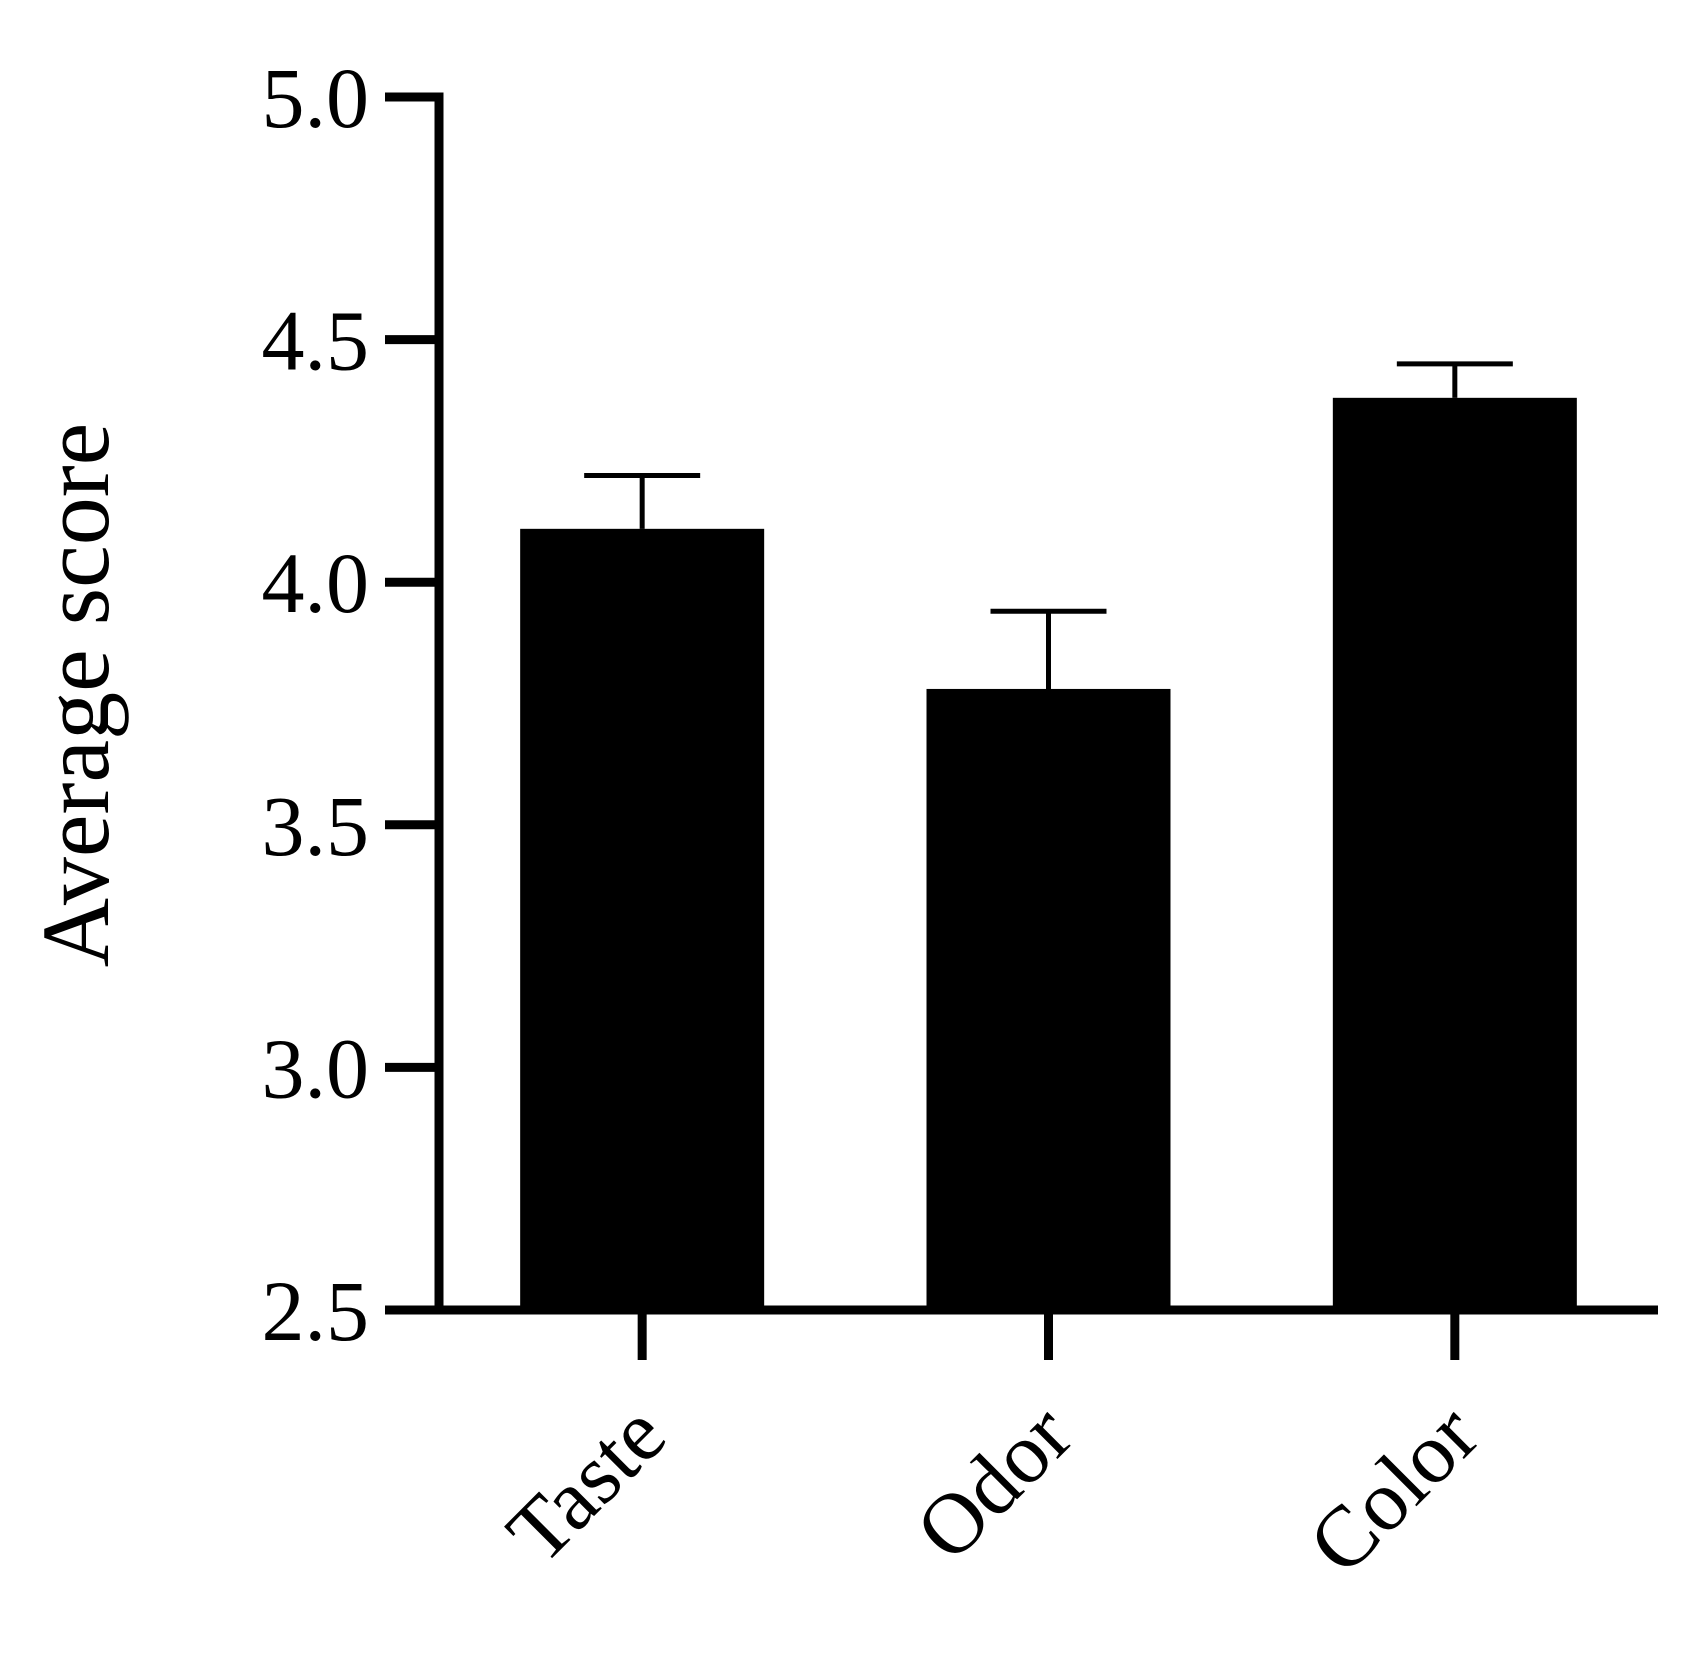 The width and height of the screenshot is (1688, 1668). What do you see at coordinates (642, 919) in the screenshot?
I see `bar-taste` at bounding box center [642, 919].